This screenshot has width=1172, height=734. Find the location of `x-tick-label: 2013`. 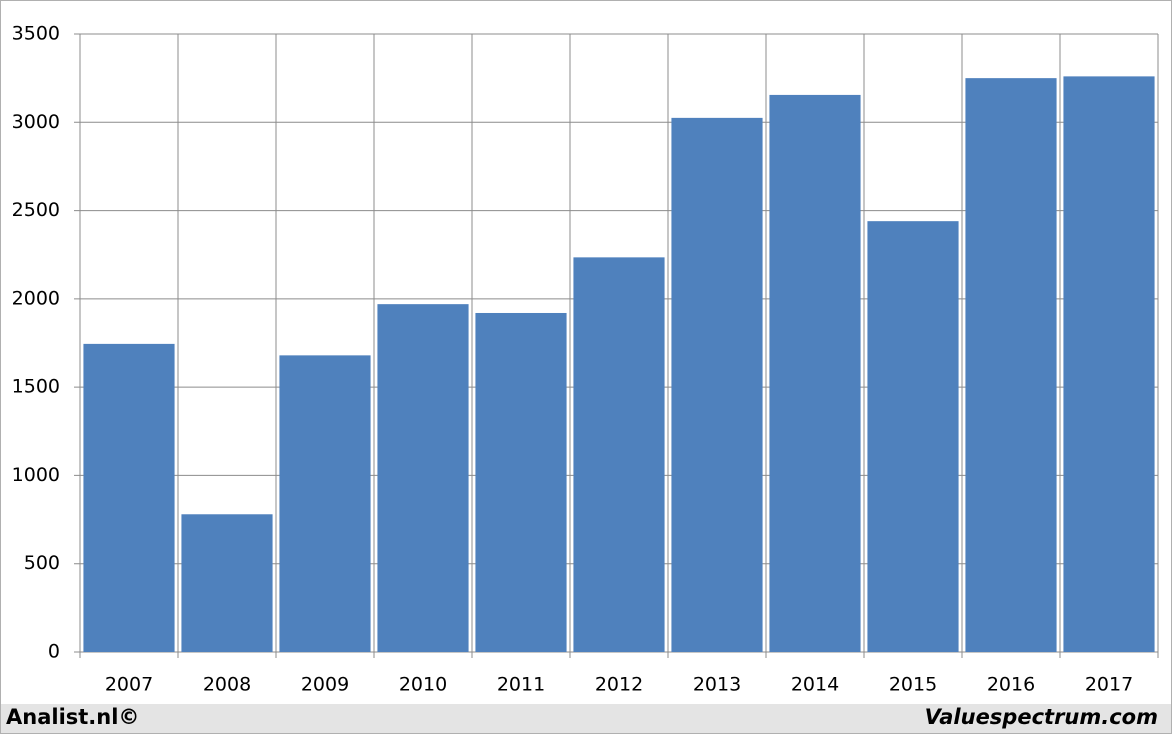

x-tick-label: 2013 is located at coordinates (717, 685).